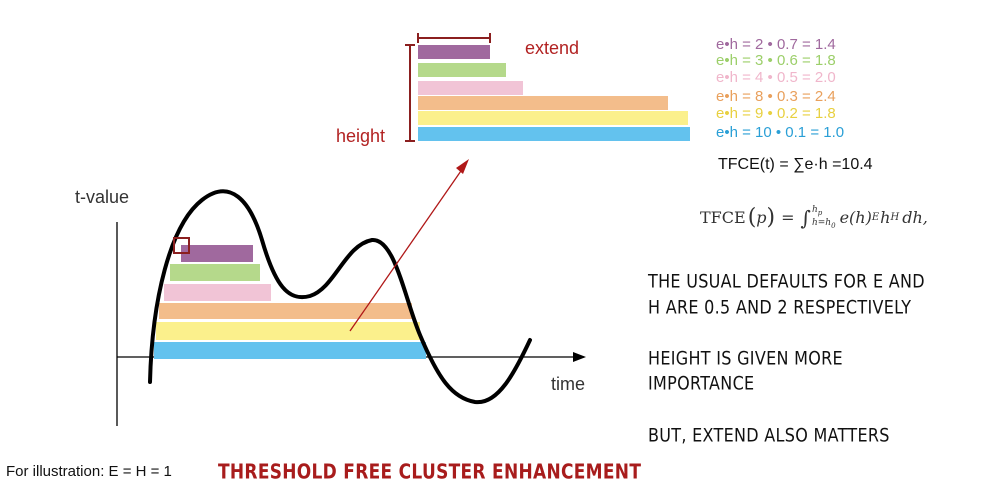 The image size is (989, 500). What do you see at coordinates (761, 218) in the screenshot?
I see `formula-arg: p` at bounding box center [761, 218].